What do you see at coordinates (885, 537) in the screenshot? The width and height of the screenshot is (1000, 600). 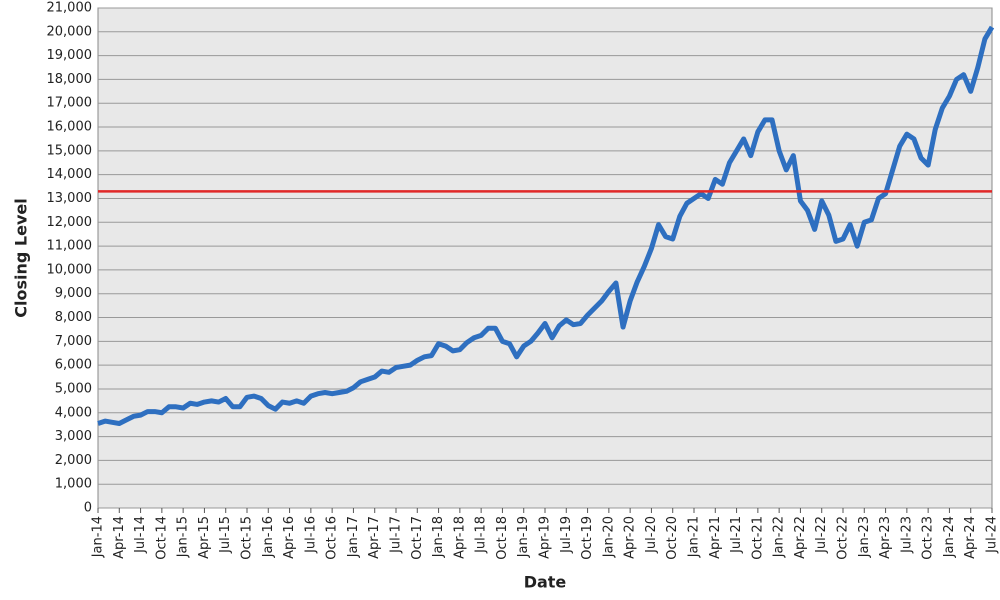 I see `x-tick-label: Apr-23` at bounding box center [885, 537].